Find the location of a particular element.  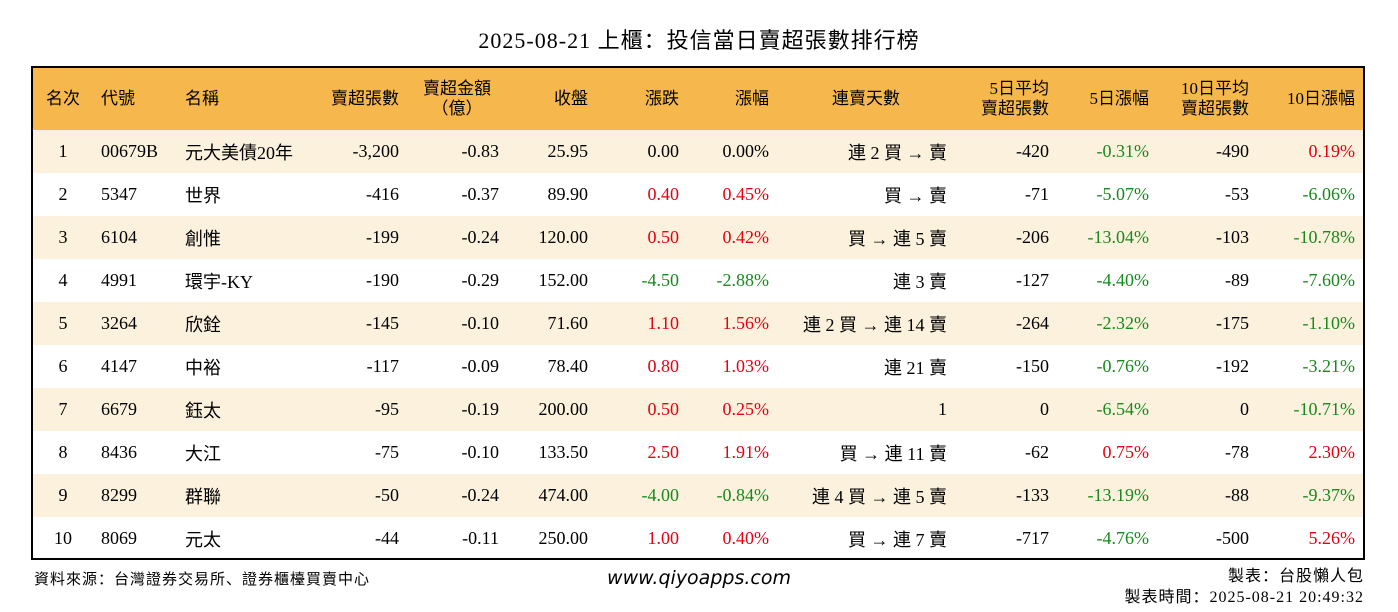

cell-change-pct: 0.40% is located at coordinates (746, 538).